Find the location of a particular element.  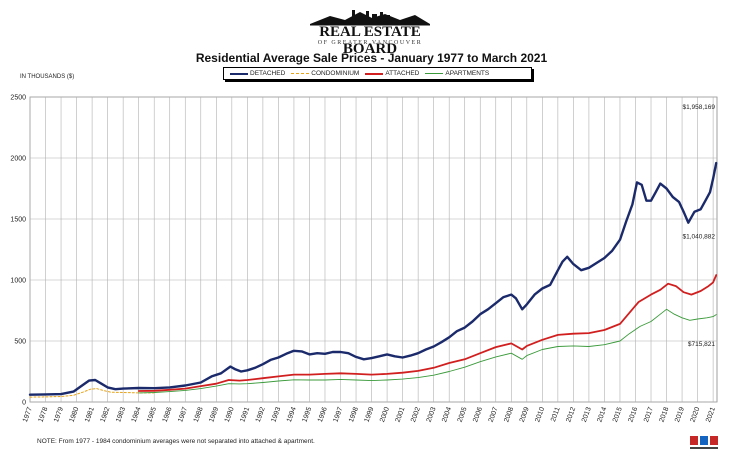

x-tick-label: 2017 is located at coordinates (649, 414).